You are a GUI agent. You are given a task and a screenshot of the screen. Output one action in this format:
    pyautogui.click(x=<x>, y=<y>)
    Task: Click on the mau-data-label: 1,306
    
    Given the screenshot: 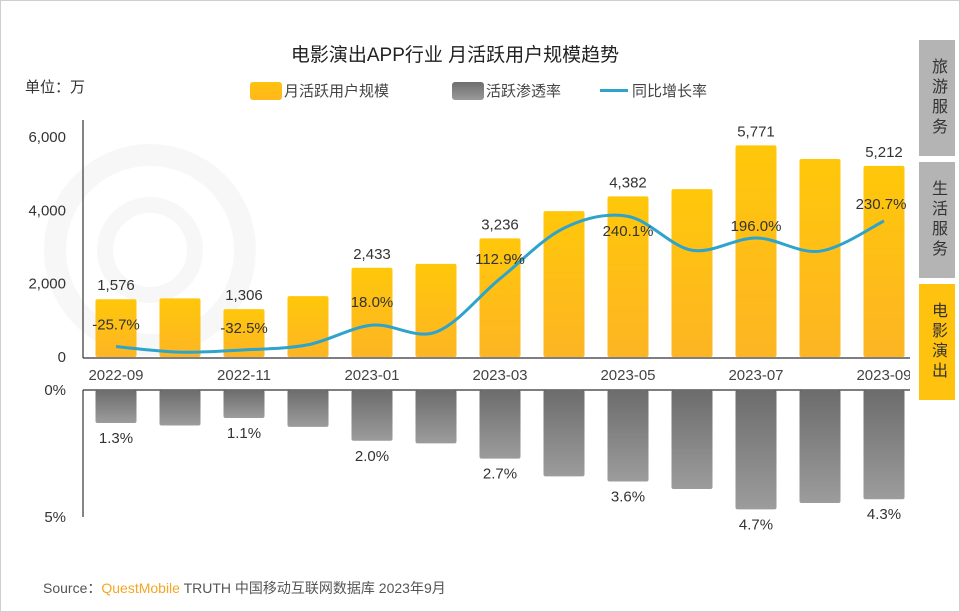 What is the action you would take?
    pyautogui.click(x=244, y=295)
    